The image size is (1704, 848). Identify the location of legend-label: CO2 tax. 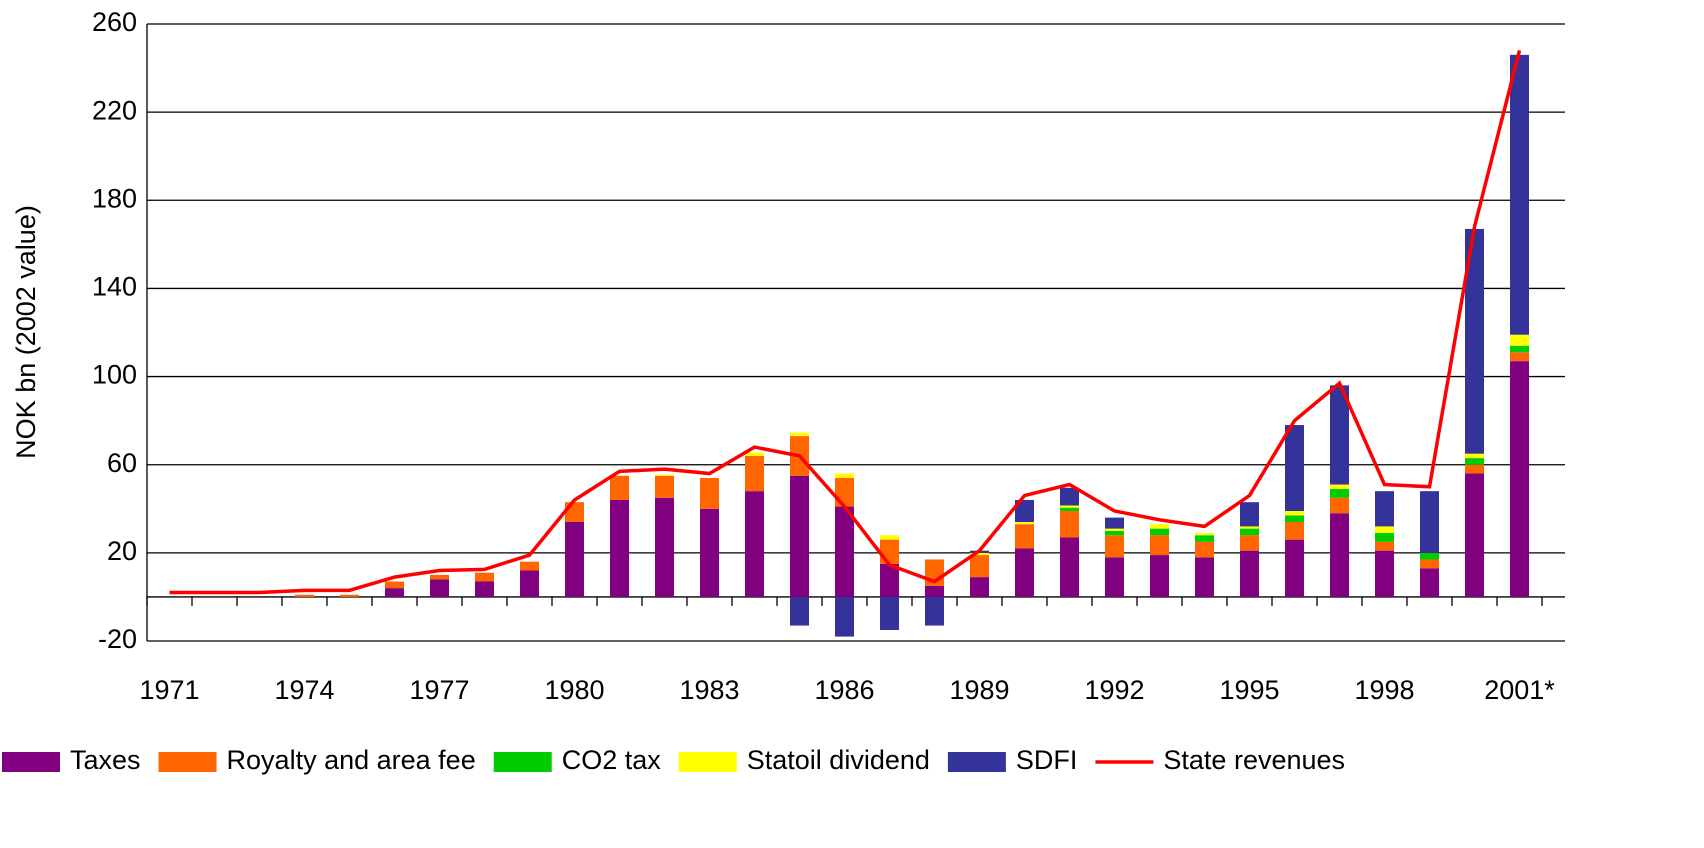
(612, 760).